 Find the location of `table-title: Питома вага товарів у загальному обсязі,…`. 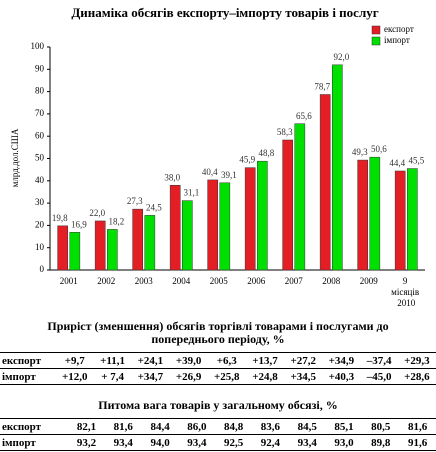

table-title: Питома вага товарів у загальному обсязі,… is located at coordinates (218, 405).